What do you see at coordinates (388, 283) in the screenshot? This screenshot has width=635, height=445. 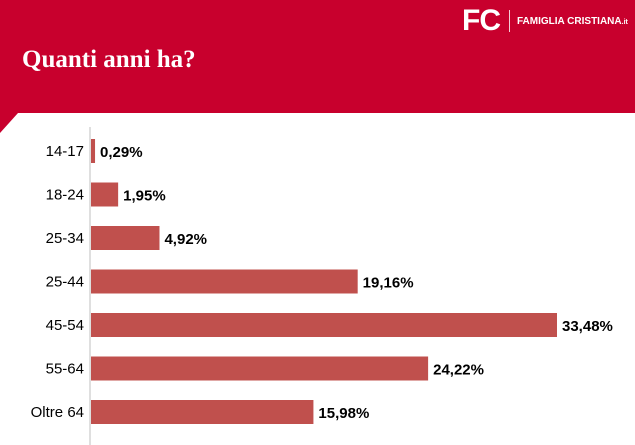 I see `value-label: 19,16%` at bounding box center [388, 283].